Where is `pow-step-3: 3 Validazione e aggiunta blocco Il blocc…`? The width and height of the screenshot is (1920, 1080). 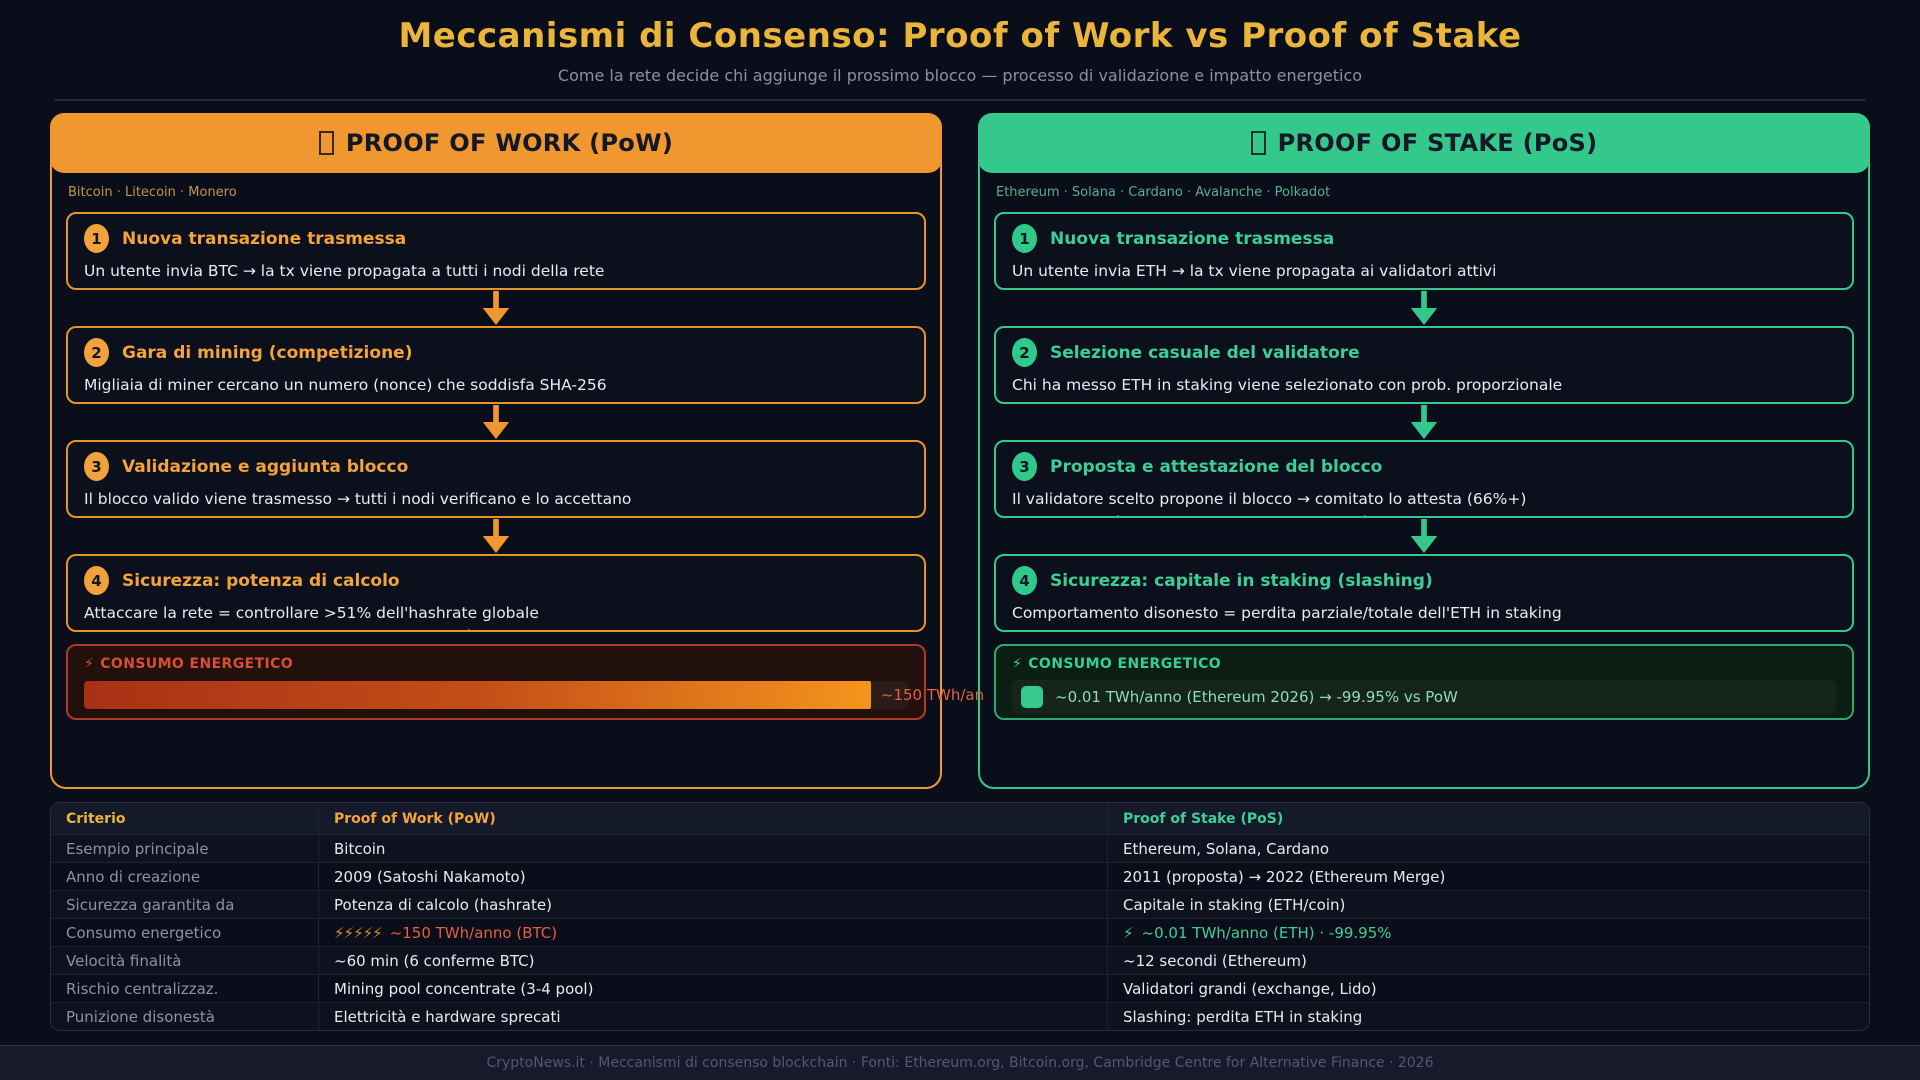 pow-step-3: 3 Validazione e aggiunta blocco Il blocc… is located at coordinates (496, 479).